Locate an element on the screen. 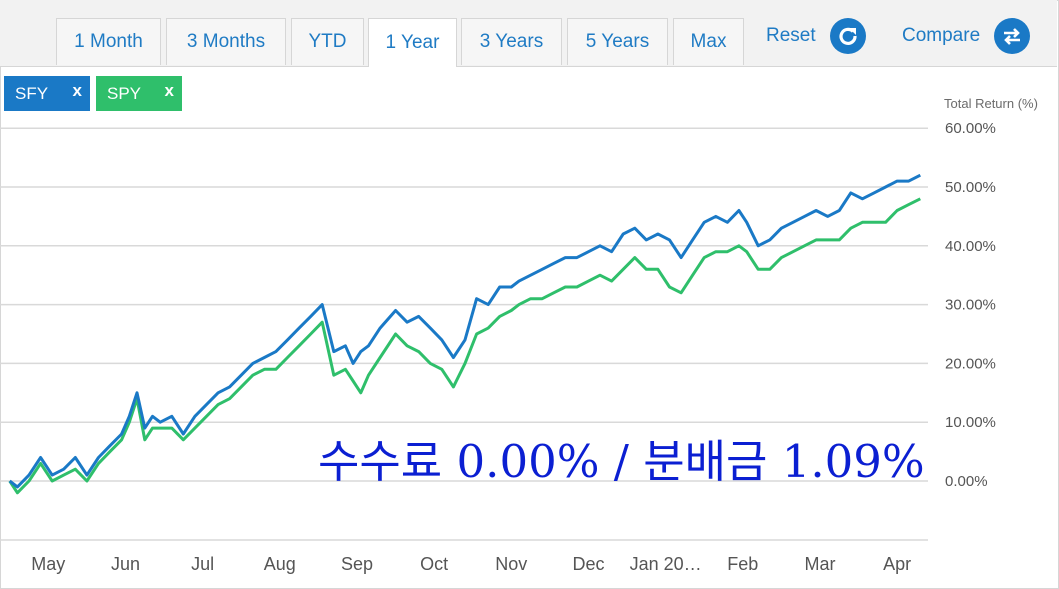  tab-label: 1 Month is located at coordinates (108, 41).